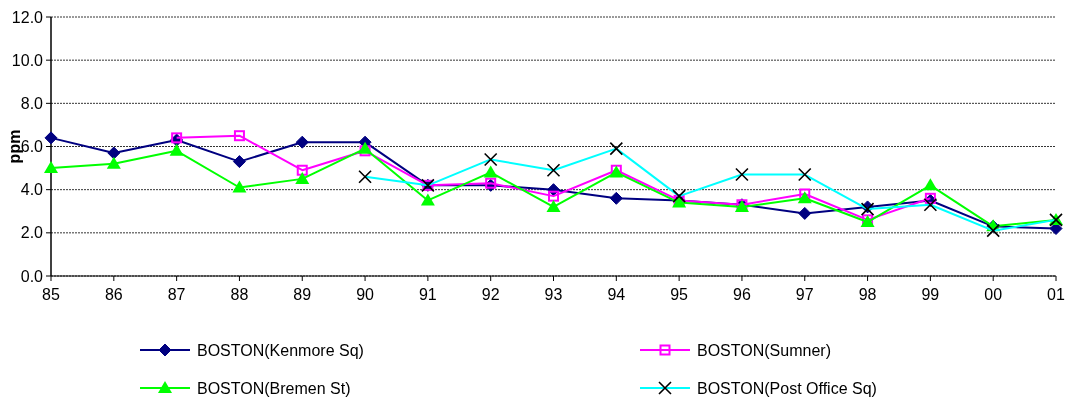 This screenshot has width=1070, height=406. What do you see at coordinates (764, 350) in the screenshot?
I see `legend-label: BOSTON(Sumner)` at bounding box center [764, 350].